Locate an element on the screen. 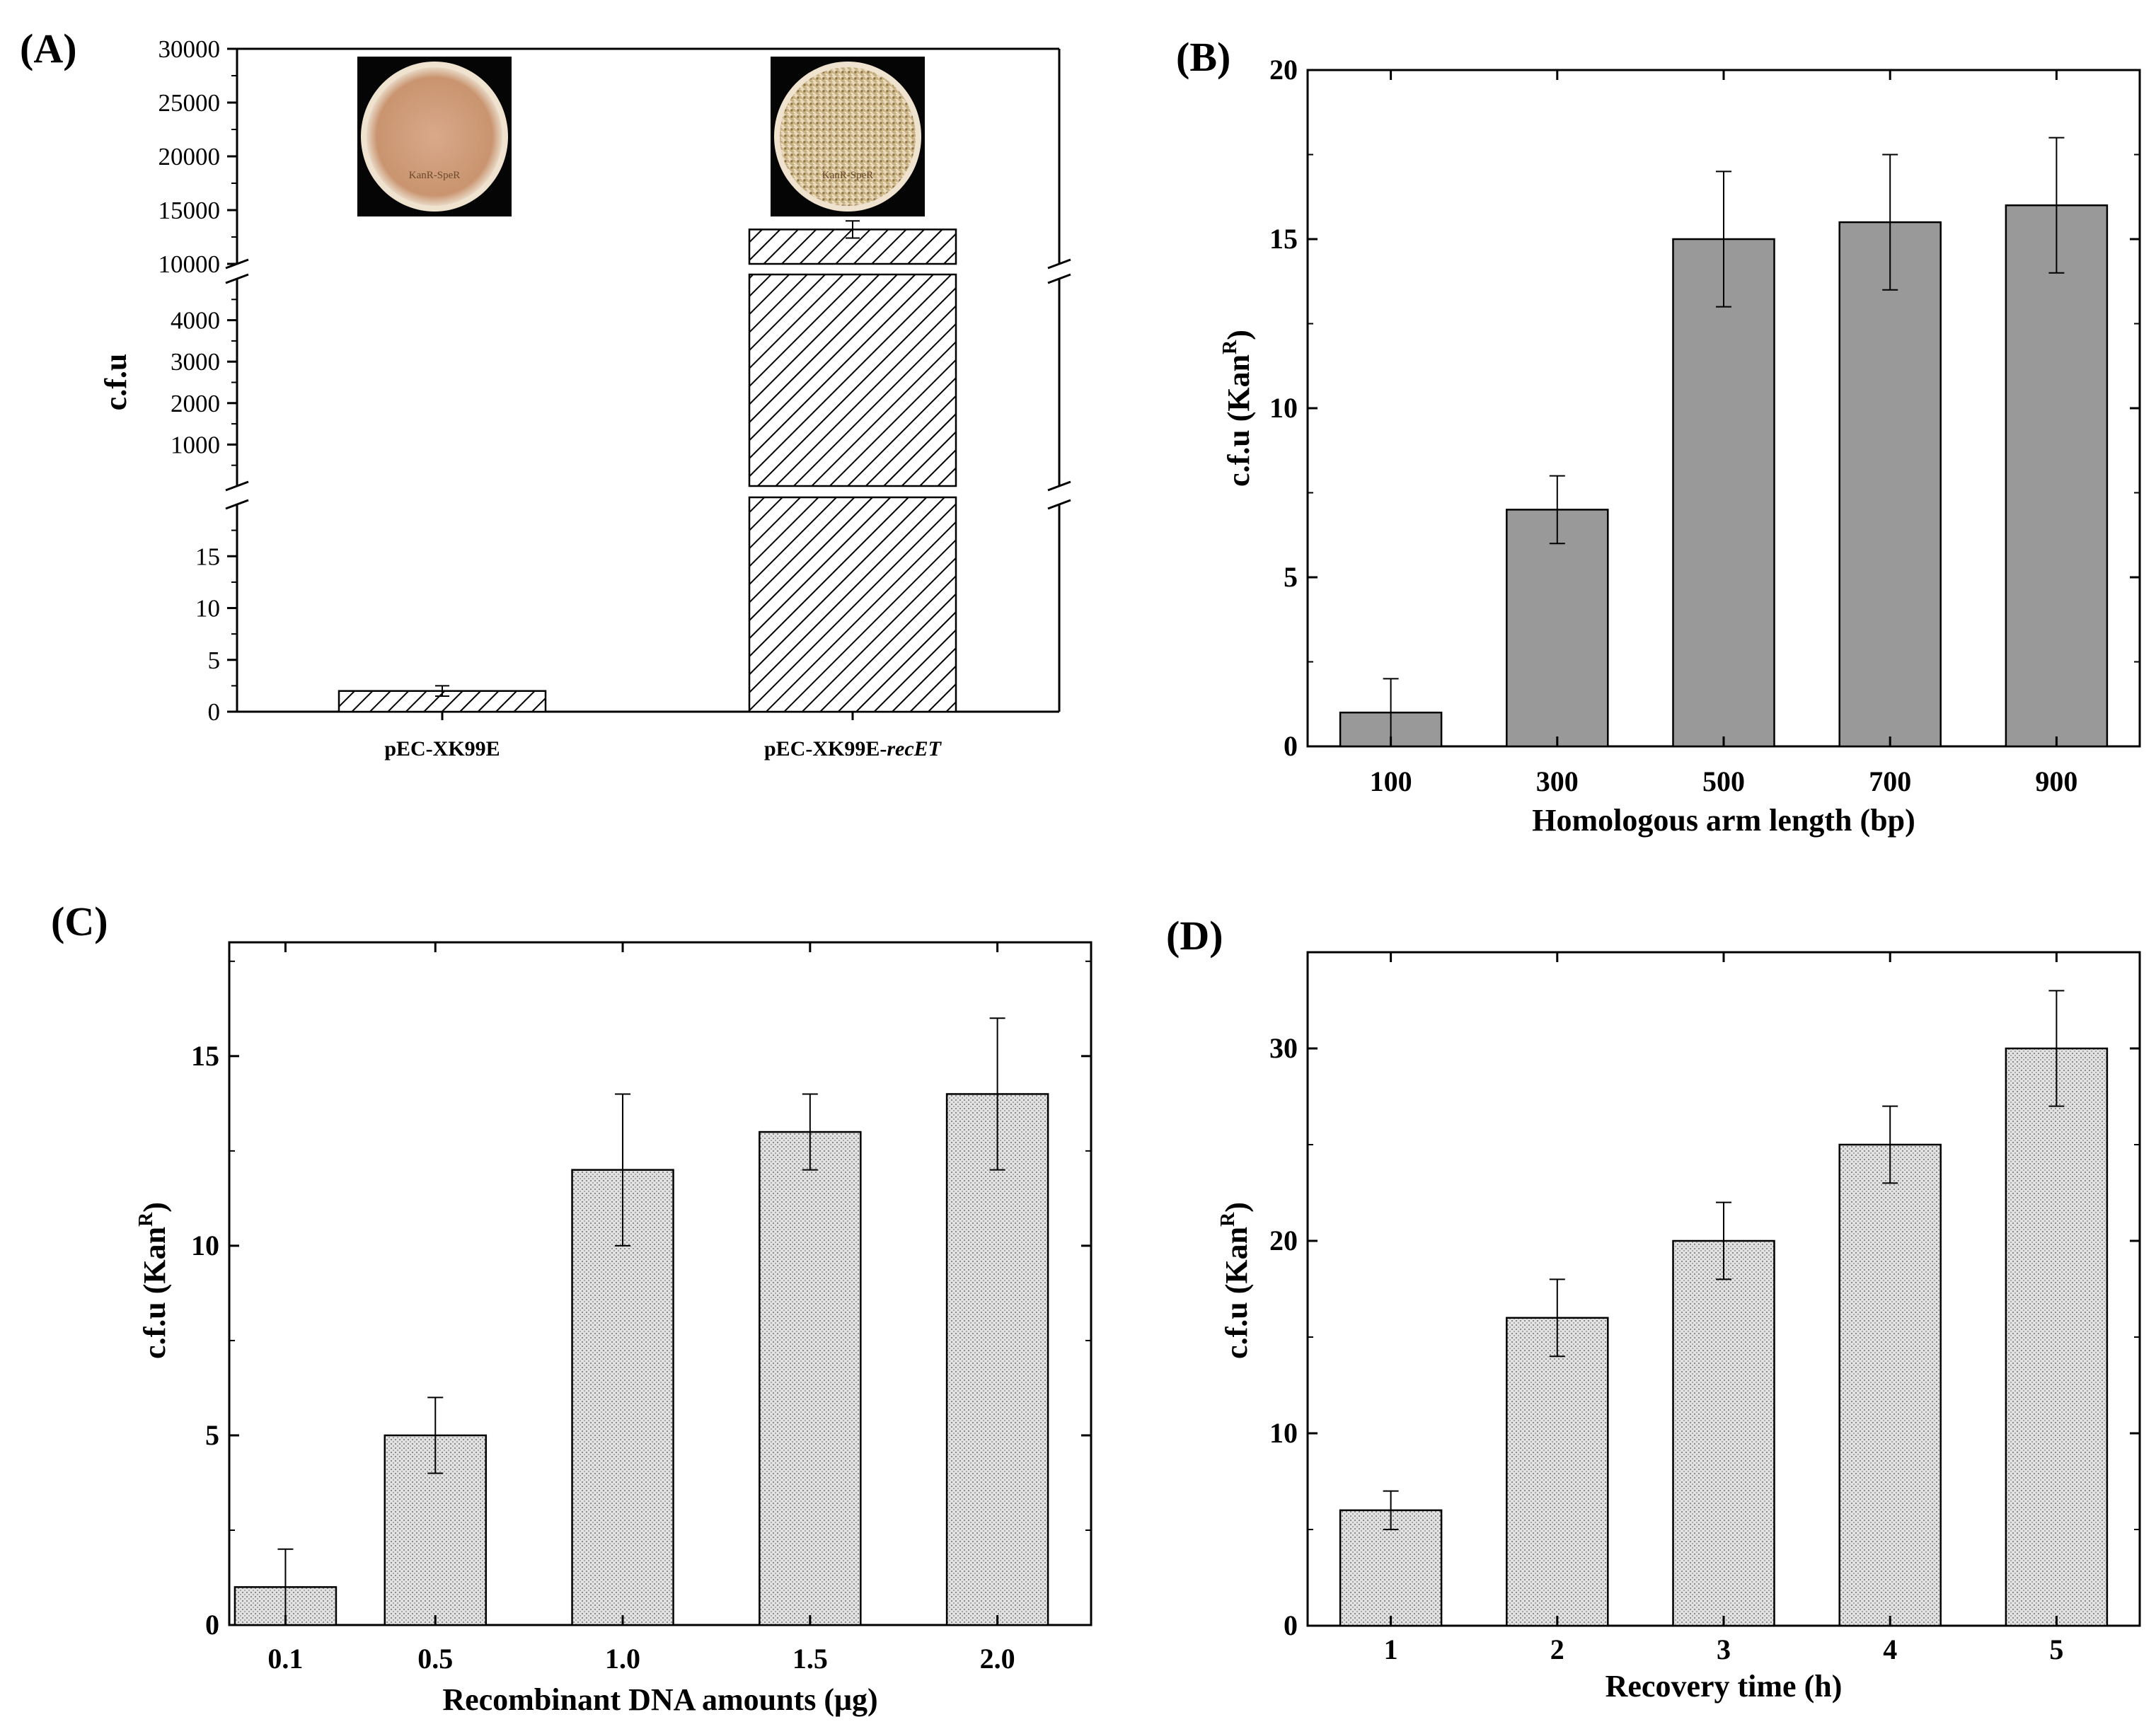  x-tick-label: 1.0 is located at coordinates (622, 1659).